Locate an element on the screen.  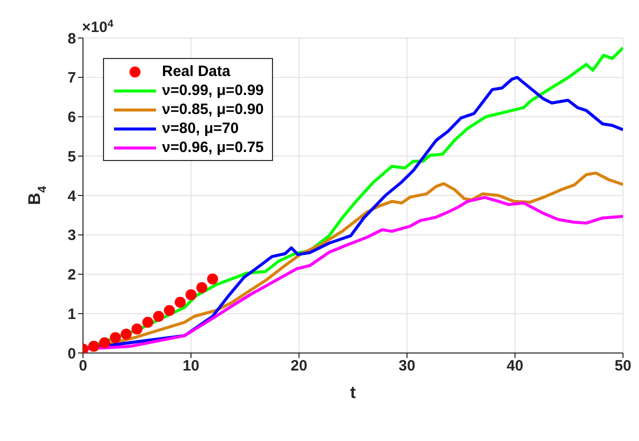
y-tick-label: 5 is located at coordinates (72, 157).